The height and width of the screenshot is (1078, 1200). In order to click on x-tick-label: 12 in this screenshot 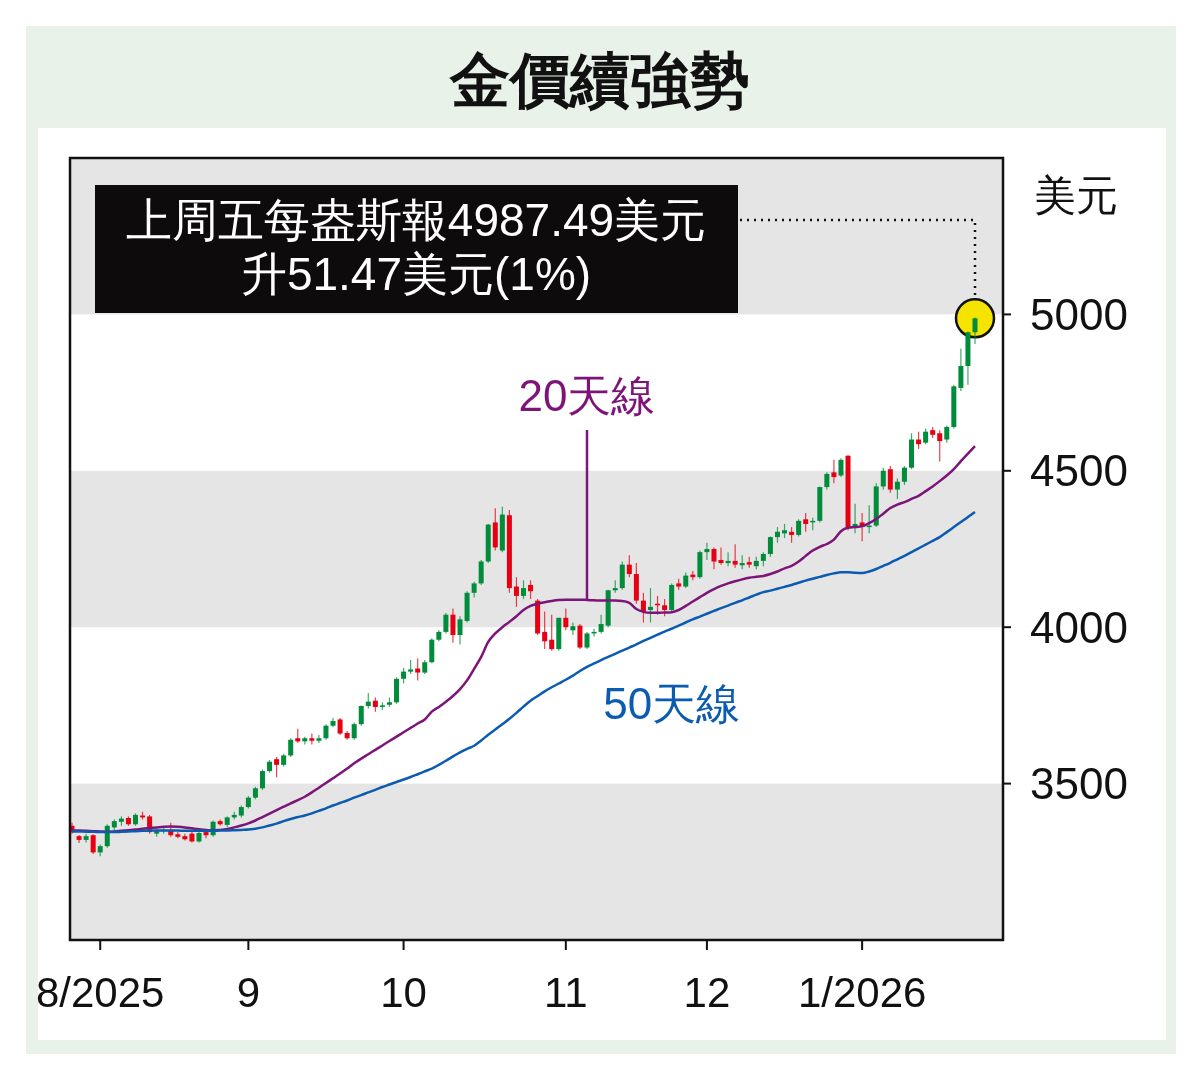, I will do `click(707, 992)`.